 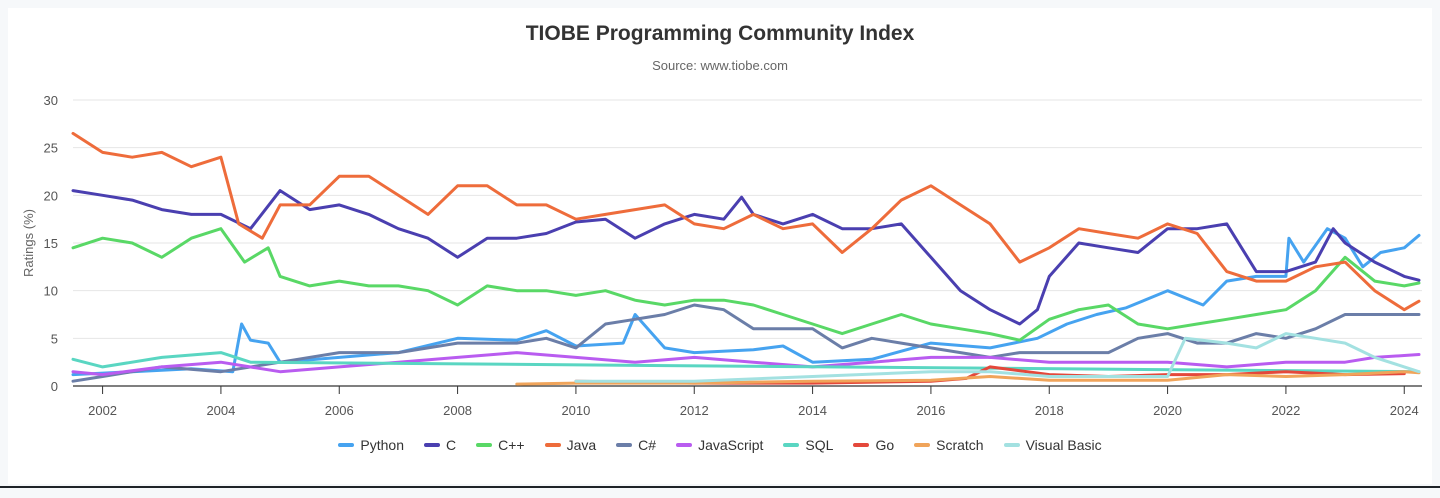 What do you see at coordinates (720, 487) in the screenshot?
I see `bottom-divider` at bounding box center [720, 487].